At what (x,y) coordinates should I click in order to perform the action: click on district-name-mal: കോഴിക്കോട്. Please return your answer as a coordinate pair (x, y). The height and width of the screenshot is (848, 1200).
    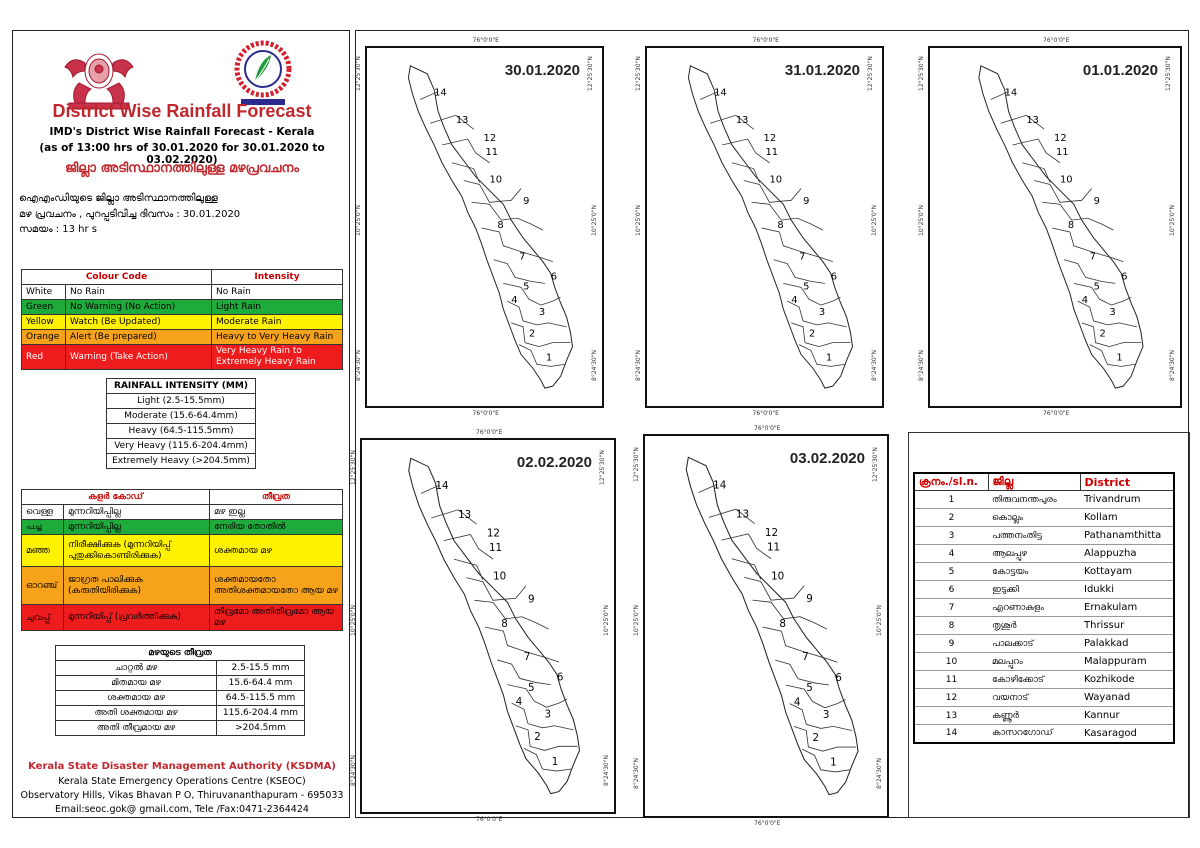
    Looking at the image, I should click on (1034, 679).